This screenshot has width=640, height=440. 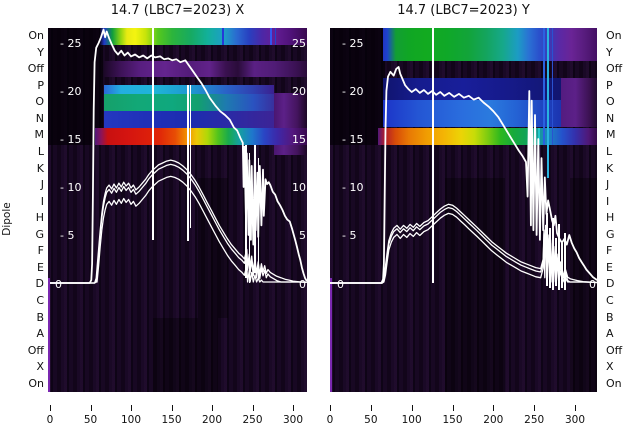 I want to click on dipole-row-label: K, so click(x=610, y=168).